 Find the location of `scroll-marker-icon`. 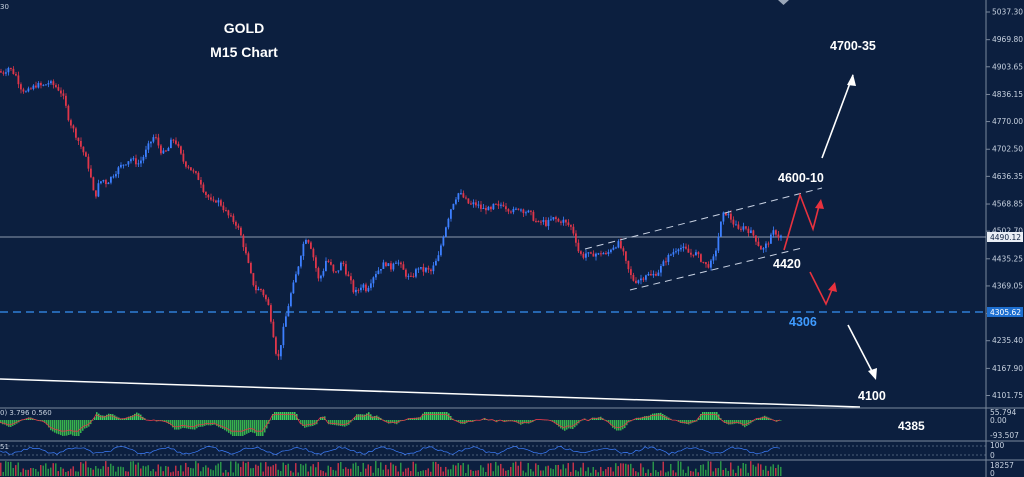

scroll-marker-icon is located at coordinates (783, 2).